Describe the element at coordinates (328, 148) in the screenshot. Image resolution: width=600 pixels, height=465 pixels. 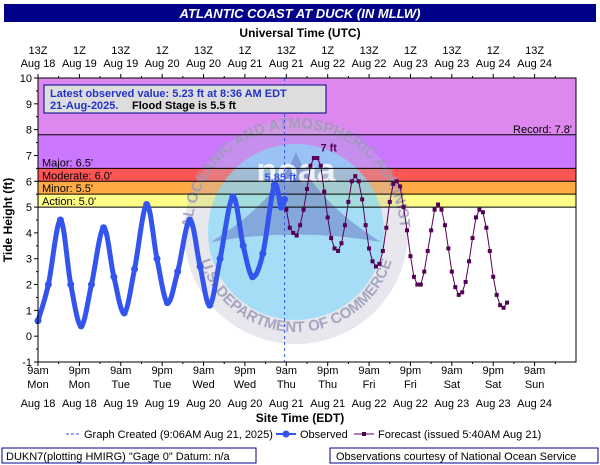
I see `annotation-label: 7 ft` at that location.